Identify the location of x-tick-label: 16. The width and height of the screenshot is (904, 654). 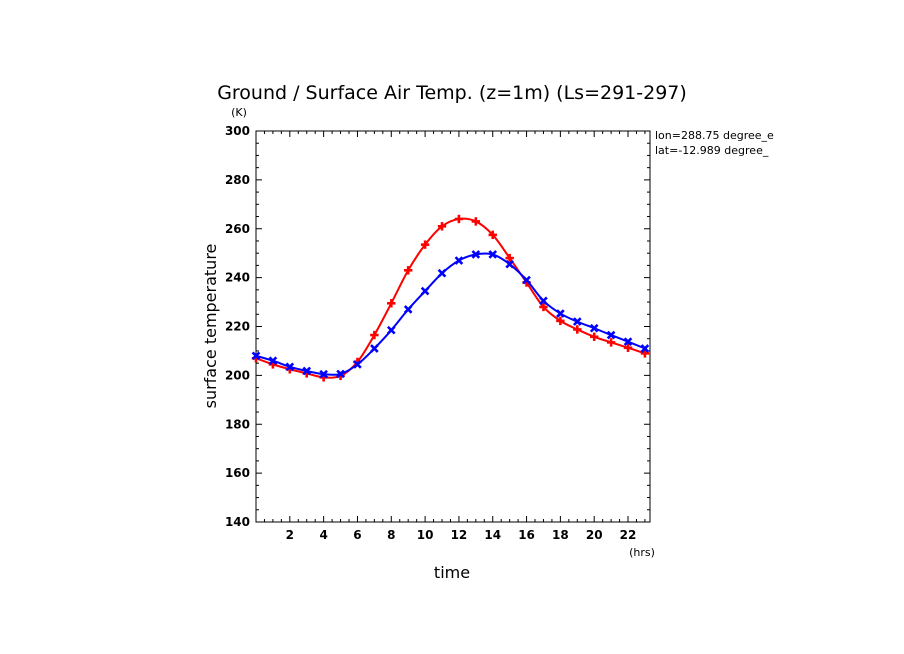
(526, 535).